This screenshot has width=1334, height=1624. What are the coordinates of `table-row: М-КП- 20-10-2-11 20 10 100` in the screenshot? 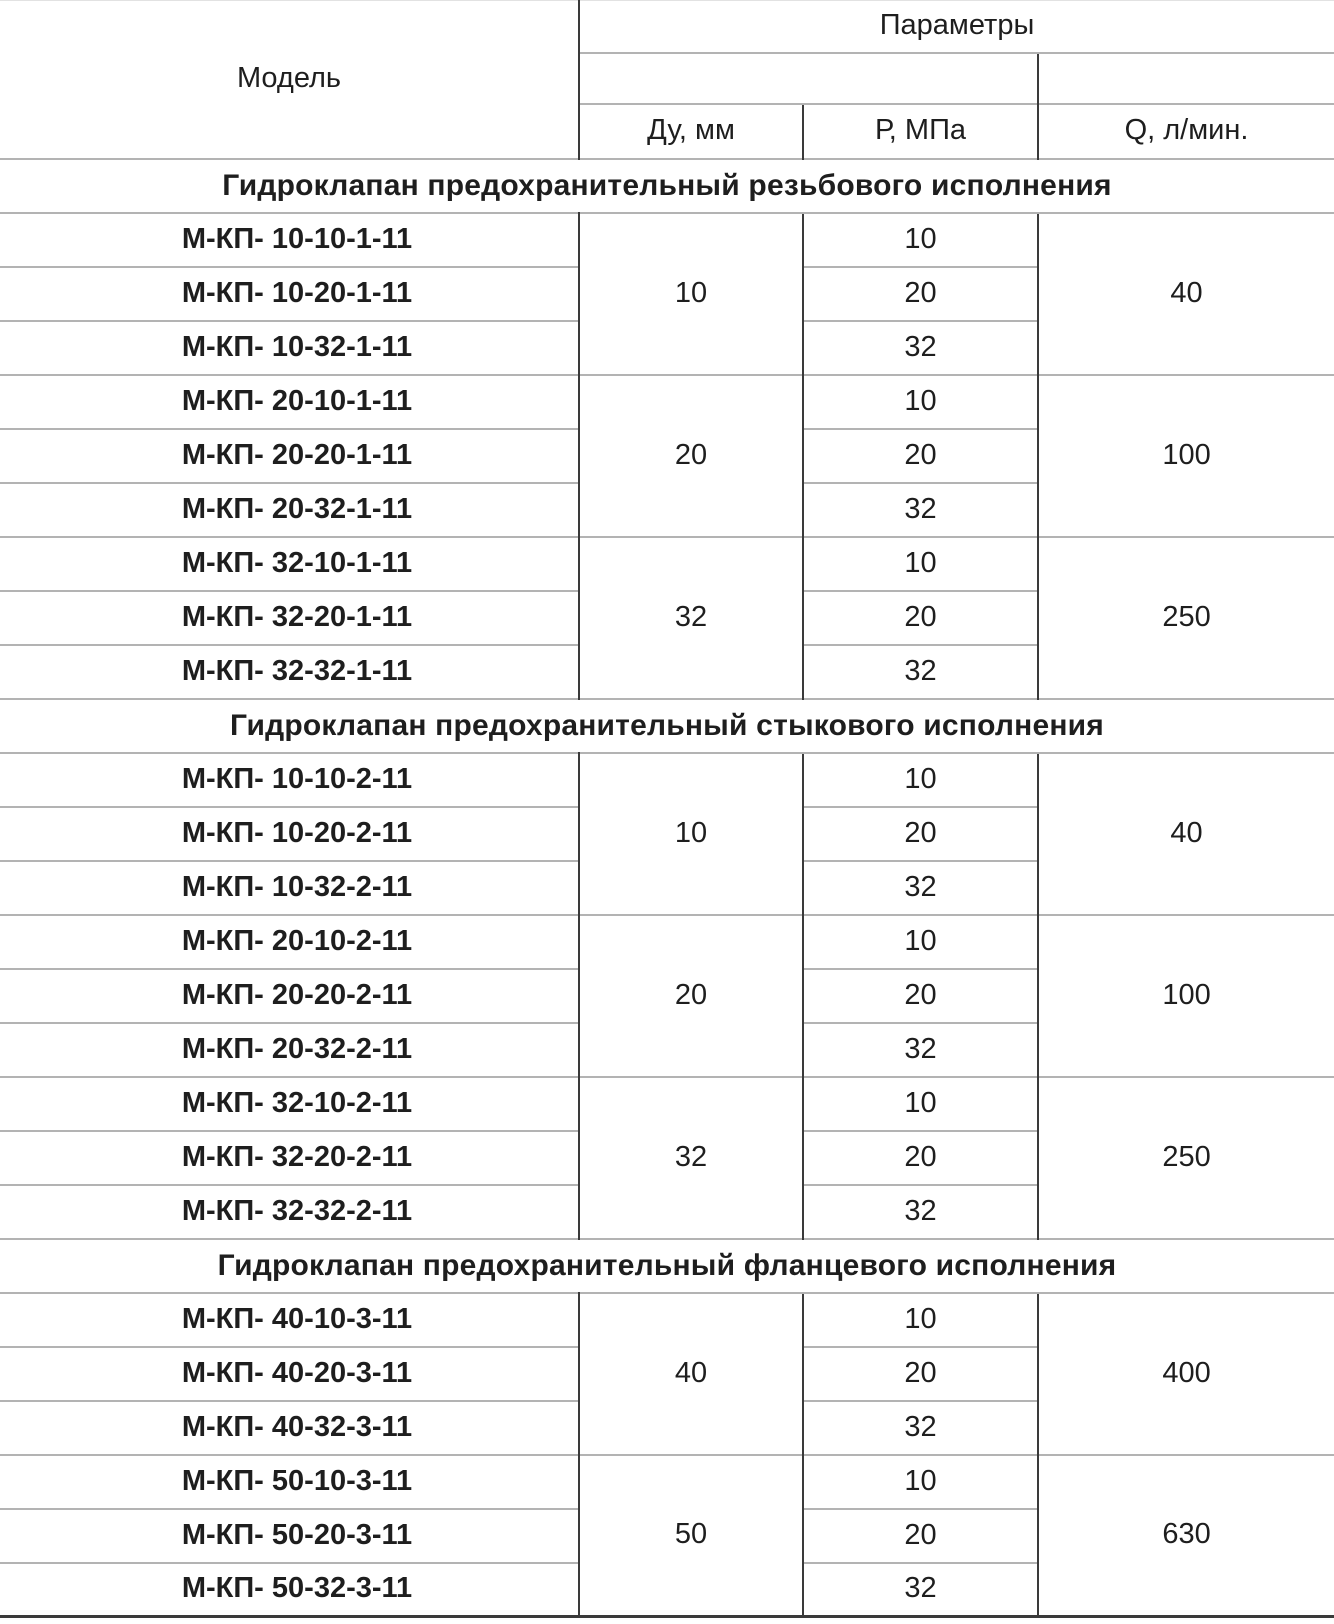 It's located at (667, 995).